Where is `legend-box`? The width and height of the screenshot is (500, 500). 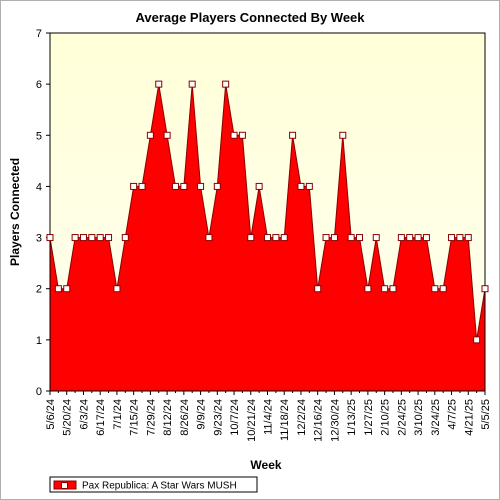
legend-box is located at coordinates (153, 484).